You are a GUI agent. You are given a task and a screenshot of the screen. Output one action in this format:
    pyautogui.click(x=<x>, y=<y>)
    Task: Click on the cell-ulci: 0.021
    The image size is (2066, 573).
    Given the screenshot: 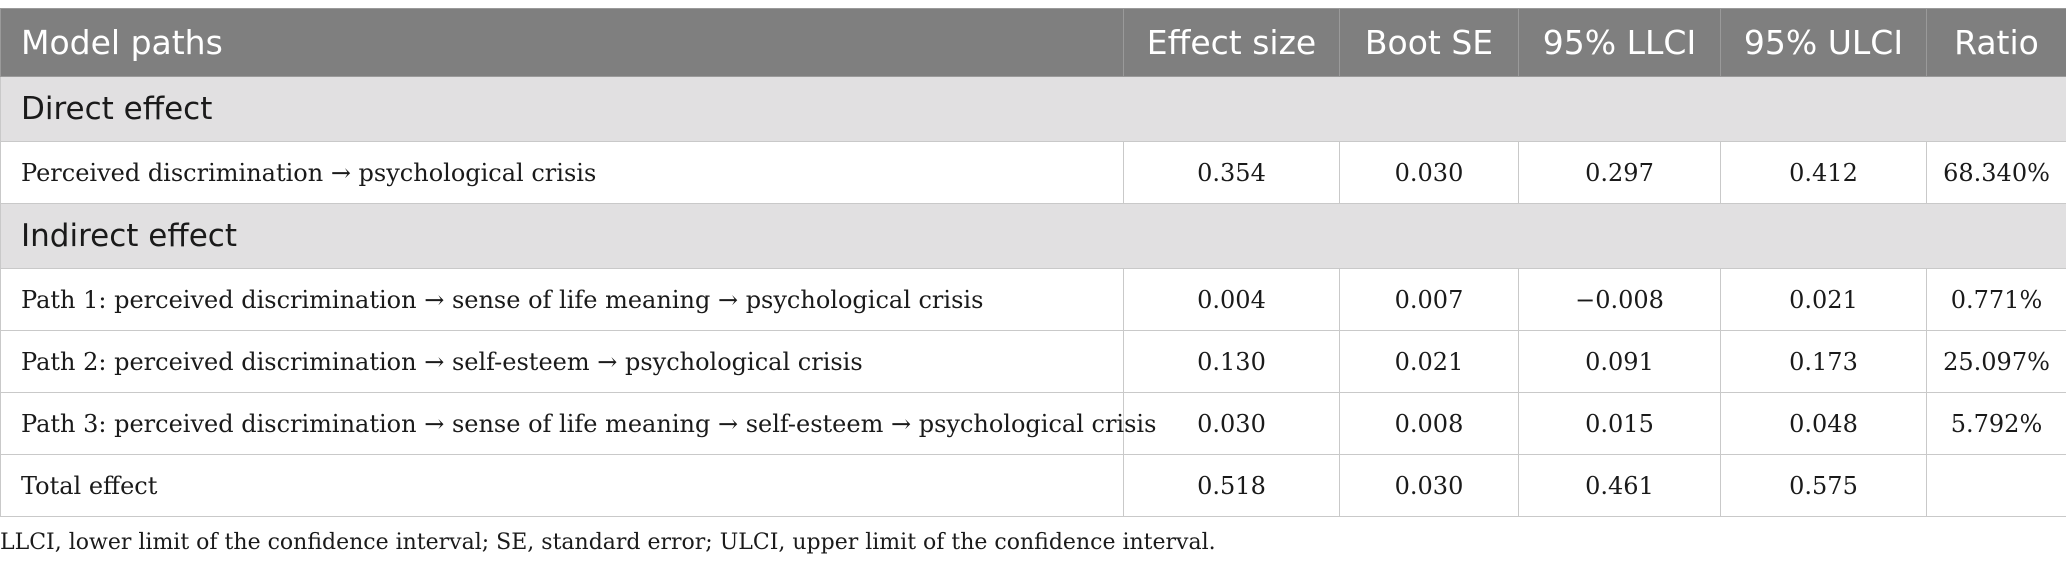 What is the action you would take?
    pyautogui.click(x=1823, y=299)
    